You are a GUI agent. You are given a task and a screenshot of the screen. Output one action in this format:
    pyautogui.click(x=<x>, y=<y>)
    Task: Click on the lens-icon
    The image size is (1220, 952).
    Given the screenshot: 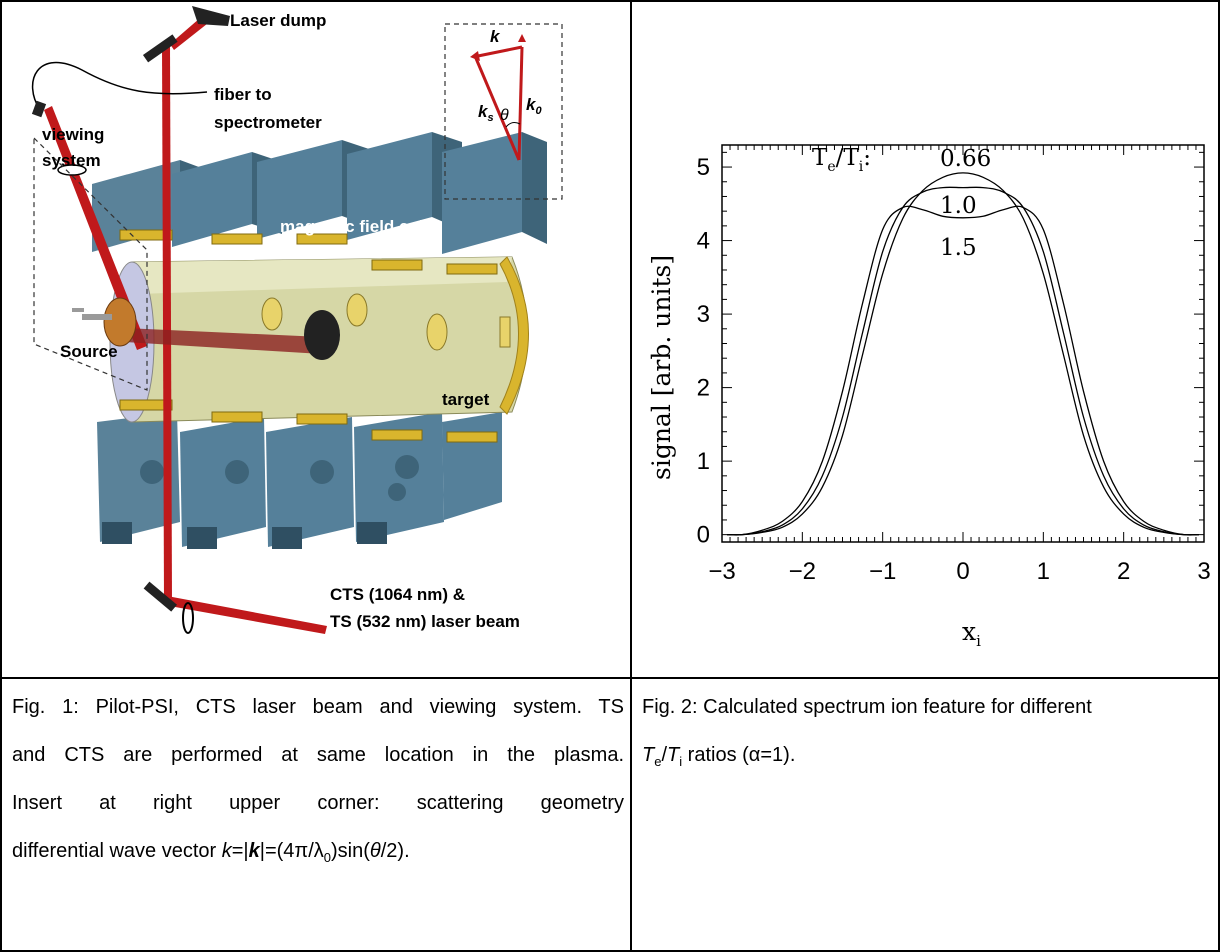 What is the action you would take?
    pyautogui.click(x=188, y=618)
    